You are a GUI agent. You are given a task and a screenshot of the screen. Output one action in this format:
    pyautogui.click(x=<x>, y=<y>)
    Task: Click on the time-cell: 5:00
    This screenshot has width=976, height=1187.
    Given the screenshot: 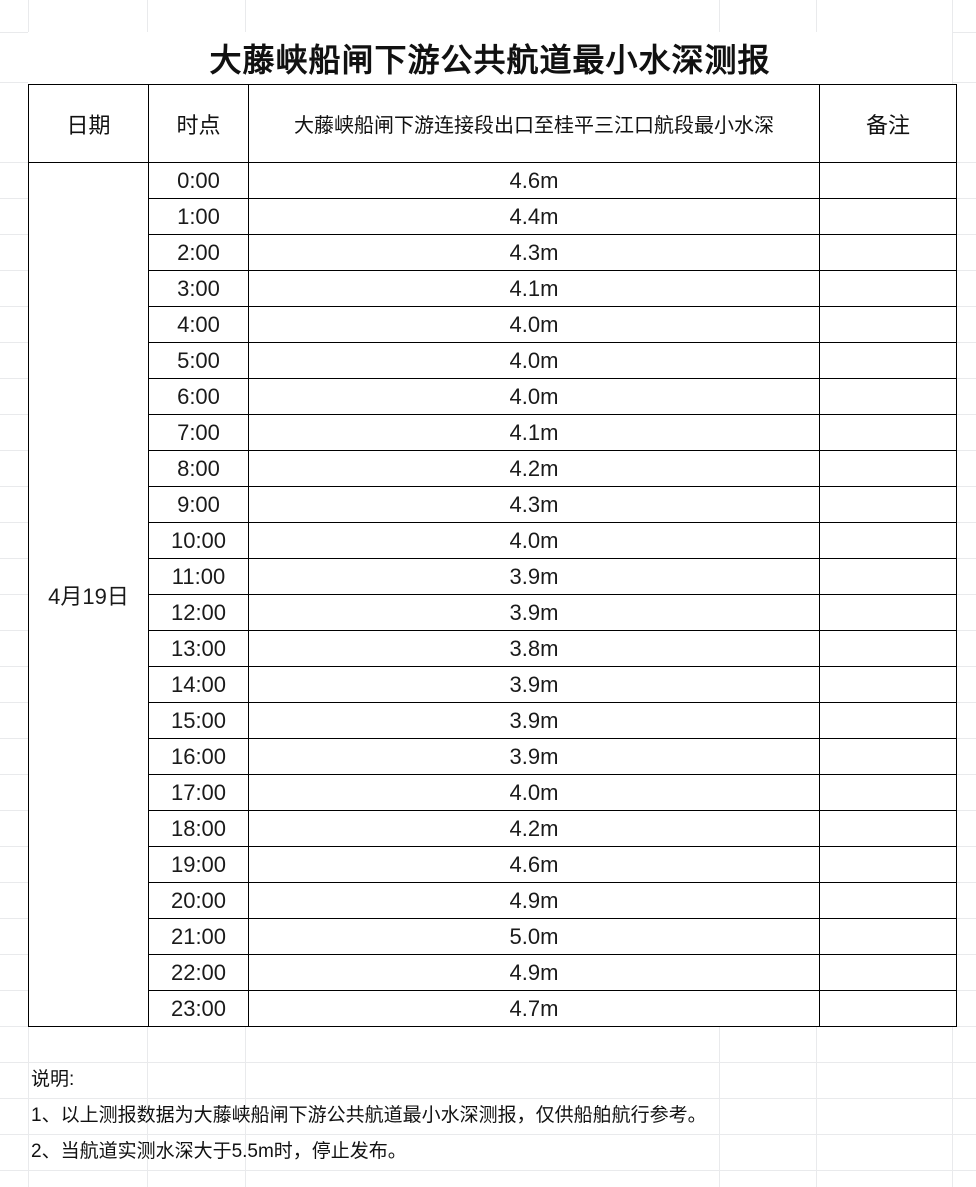 What is the action you would take?
    pyautogui.click(x=198, y=360)
    